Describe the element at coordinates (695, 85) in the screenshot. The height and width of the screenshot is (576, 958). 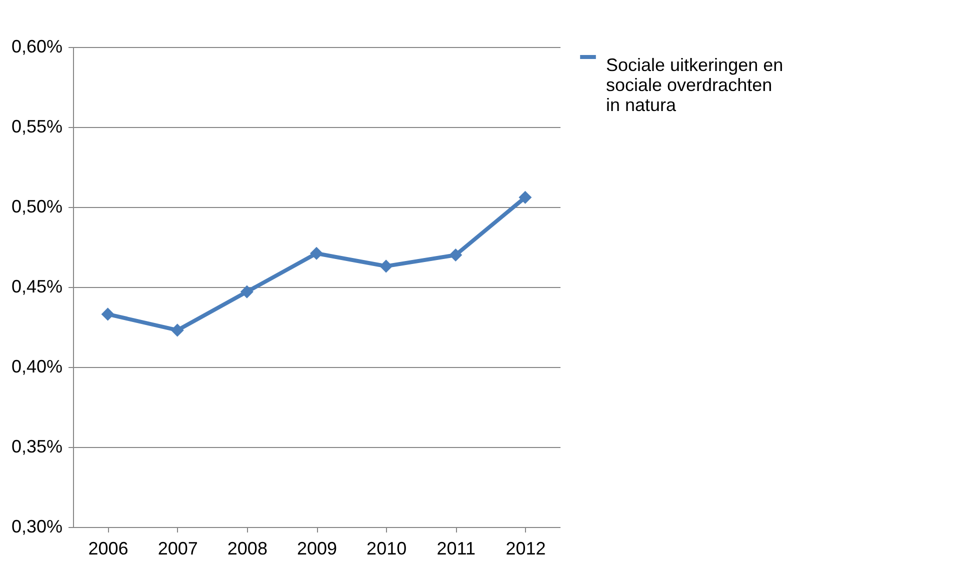
I see `legend-label: Sociale uitkeringen en sociale overdrachten in natura` at that location.